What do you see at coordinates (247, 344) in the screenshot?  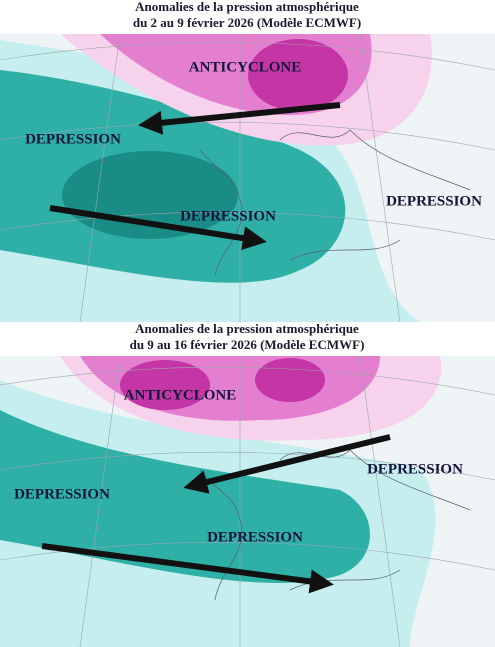 I see `panel-title: du 9 au 16 février 2026 (Modèle ECMWF)` at bounding box center [247, 344].